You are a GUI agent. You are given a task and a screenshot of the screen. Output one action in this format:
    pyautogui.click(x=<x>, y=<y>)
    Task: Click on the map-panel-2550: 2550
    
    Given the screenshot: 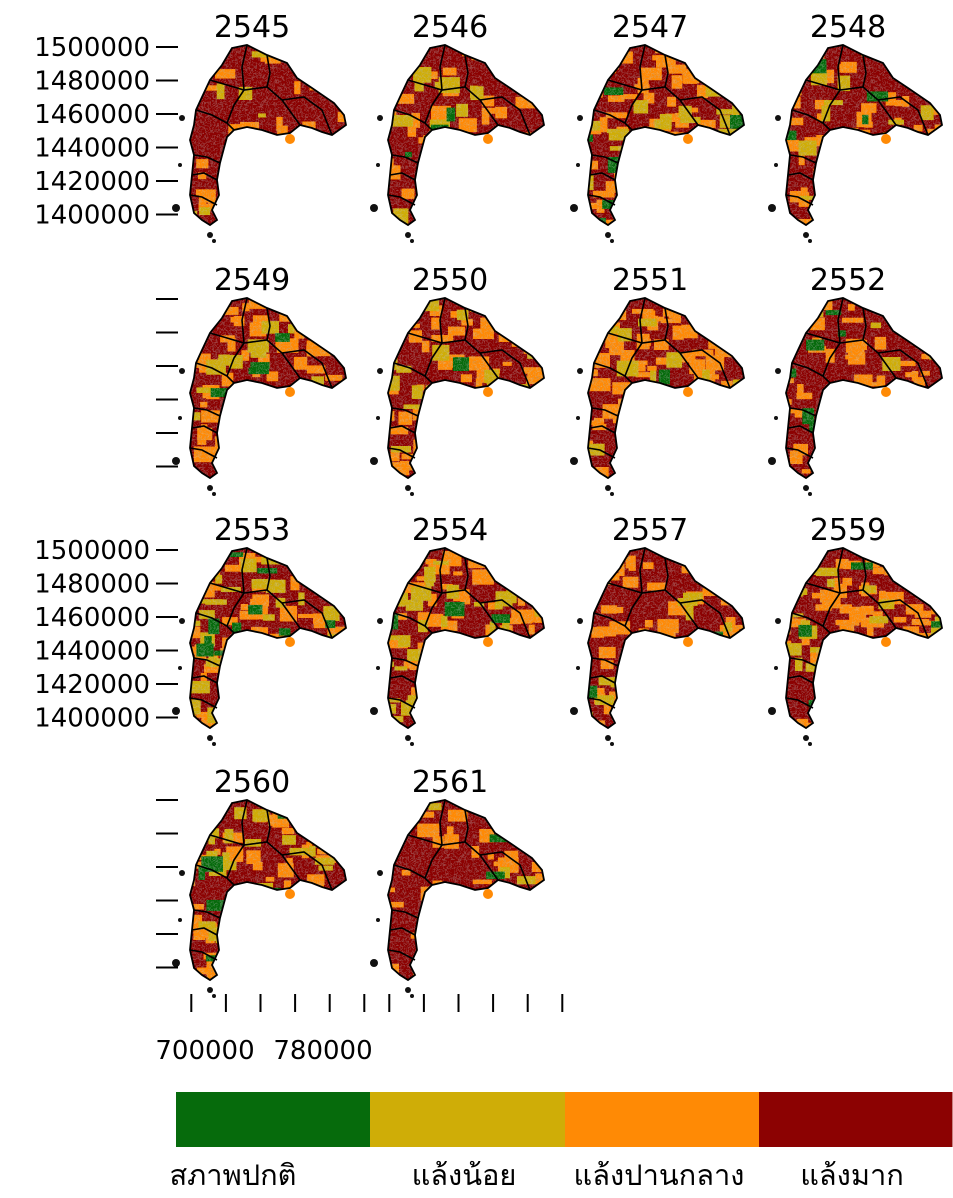 What is the action you would take?
    pyautogui.click(x=457, y=379)
    